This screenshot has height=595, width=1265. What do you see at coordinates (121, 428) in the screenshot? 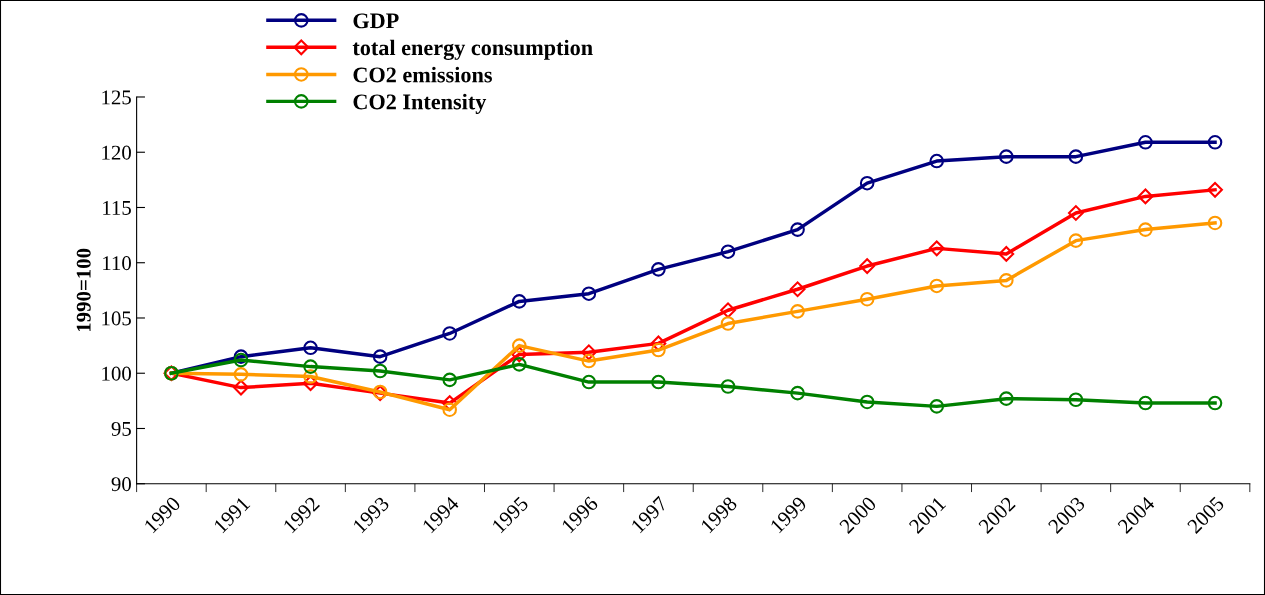
I see `y-tick-label: 95` at bounding box center [121, 428].